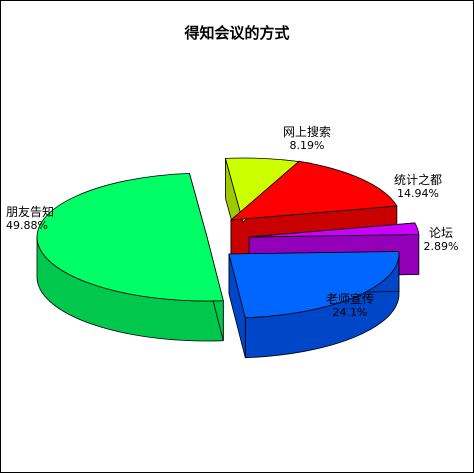 Image resolution: width=474 pixels, height=473 pixels. I want to click on slice-3-top, so click(313, 190).